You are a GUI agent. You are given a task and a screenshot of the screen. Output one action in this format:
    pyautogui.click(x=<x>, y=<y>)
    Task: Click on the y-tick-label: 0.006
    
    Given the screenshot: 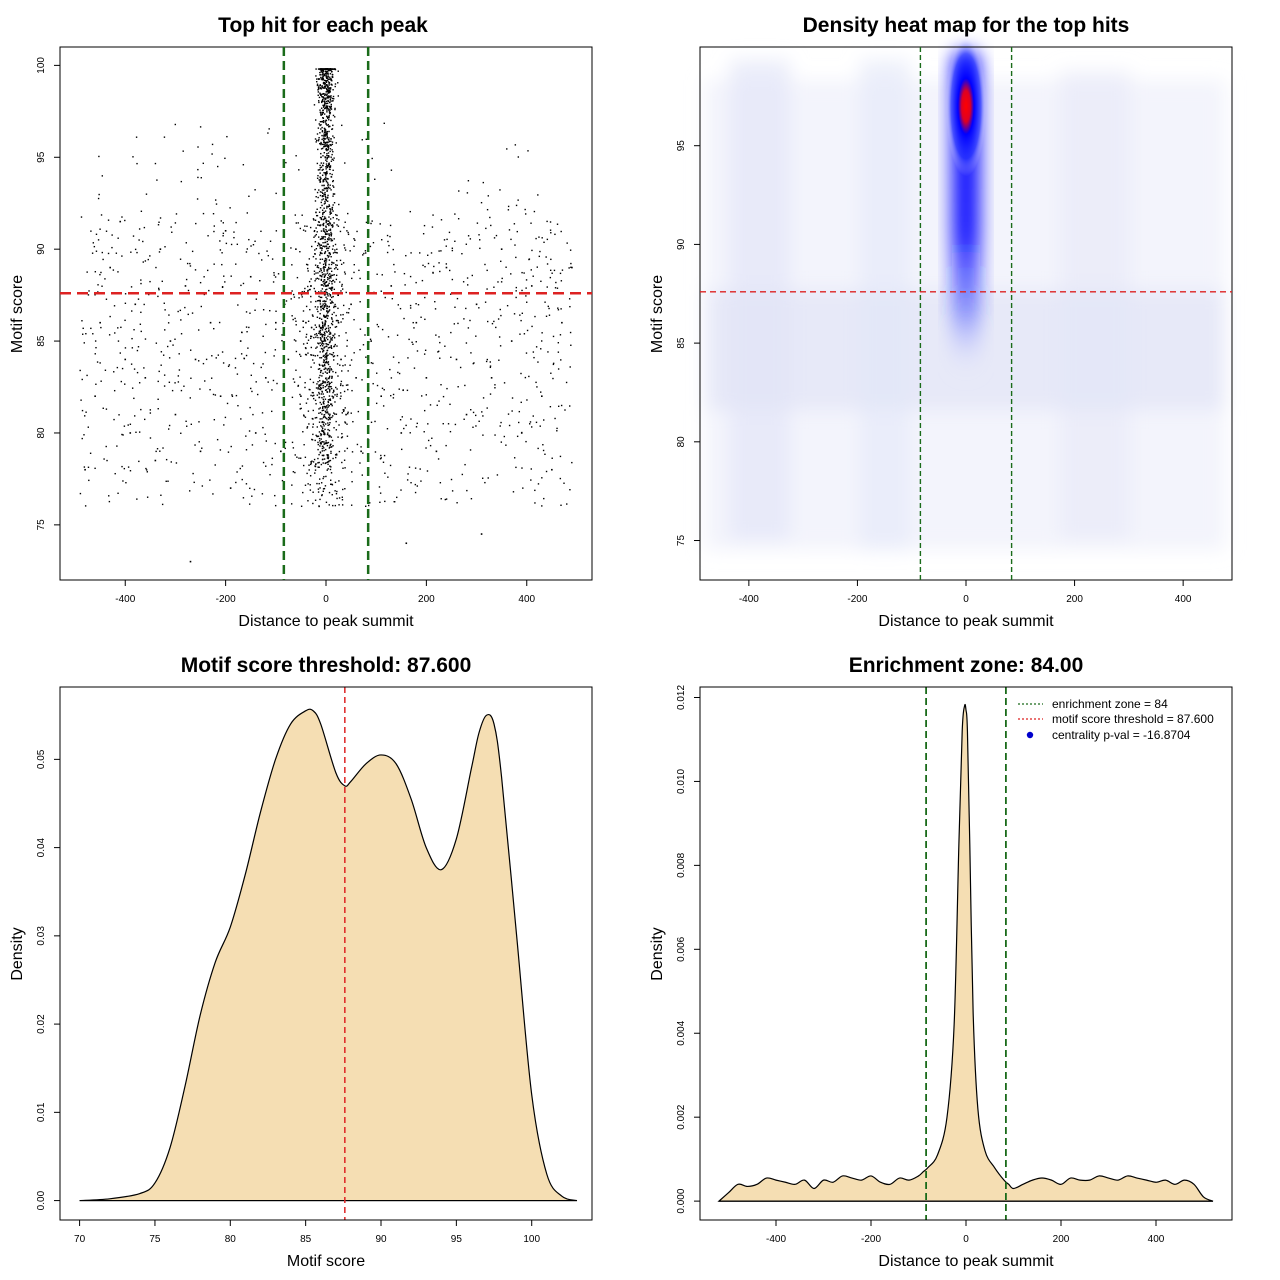 What is the action you would take?
    pyautogui.click(x=681, y=948)
    